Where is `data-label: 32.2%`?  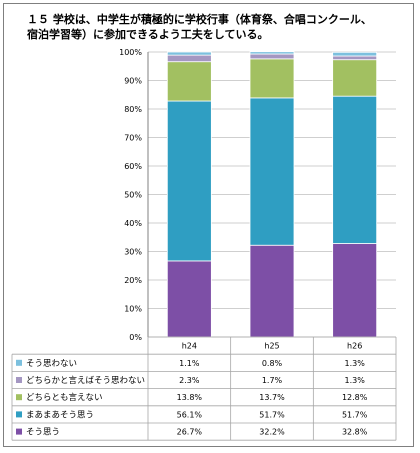
data-label: 32.2% is located at coordinates (272, 432).